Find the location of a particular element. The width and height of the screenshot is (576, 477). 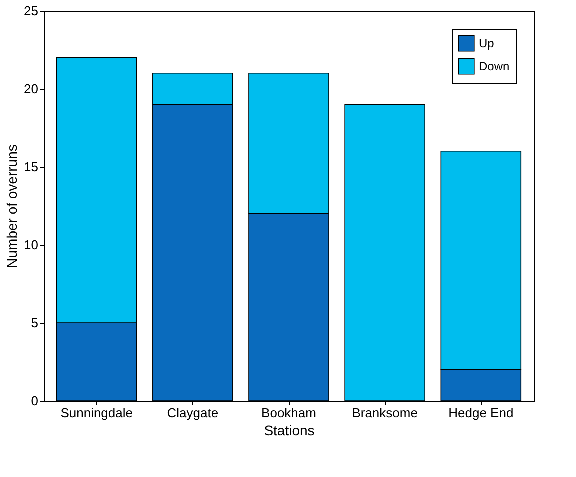

y-tick-label: 5 is located at coordinates (34, 323).